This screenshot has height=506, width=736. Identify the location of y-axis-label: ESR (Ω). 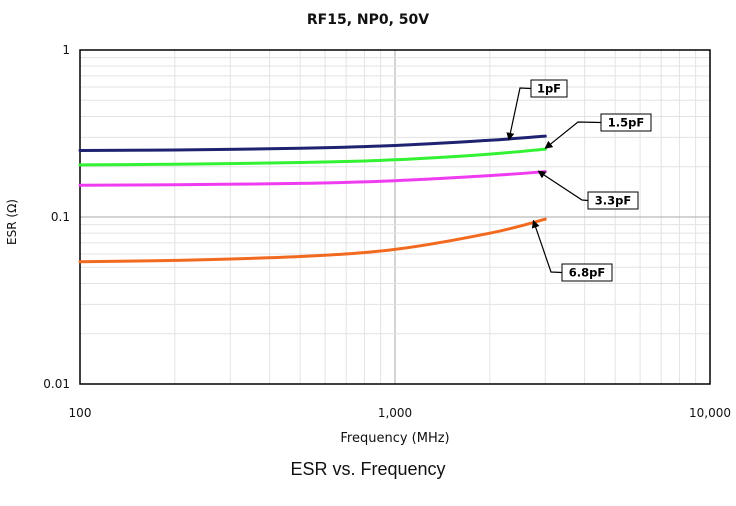
(12, 222).